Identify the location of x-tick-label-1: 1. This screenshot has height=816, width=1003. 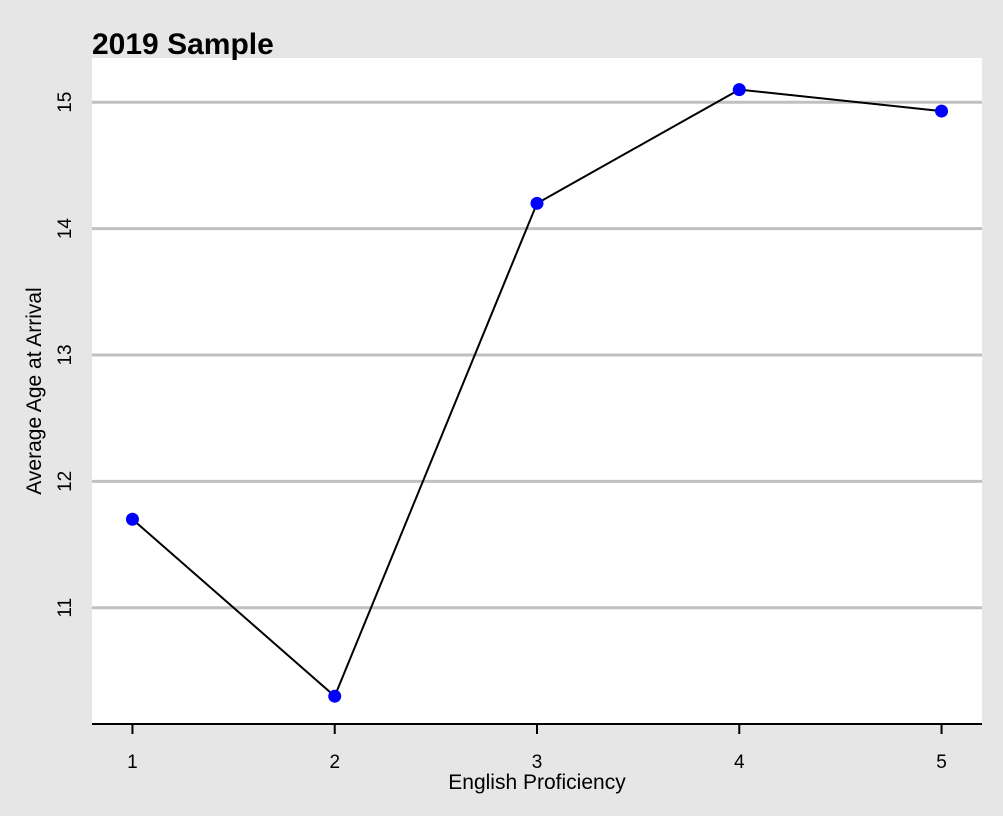
(132, 762).